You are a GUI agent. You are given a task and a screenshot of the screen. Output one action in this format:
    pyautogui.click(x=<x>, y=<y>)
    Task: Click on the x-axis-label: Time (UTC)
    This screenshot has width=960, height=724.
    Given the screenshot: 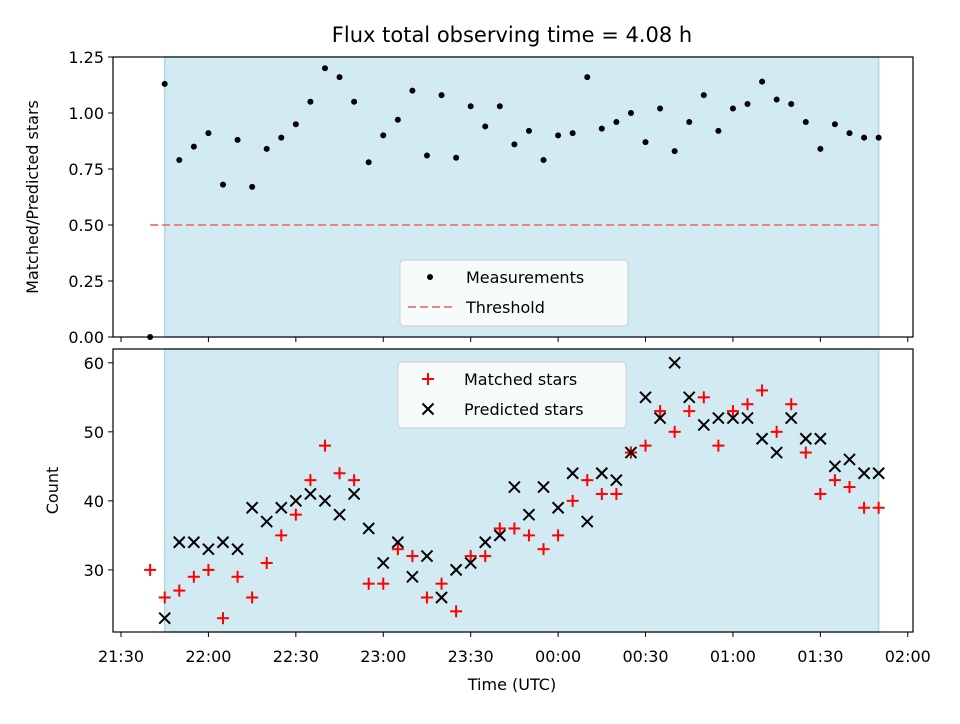 What is the action you would take?
    pyautogui.click(x=511, y=684)
    